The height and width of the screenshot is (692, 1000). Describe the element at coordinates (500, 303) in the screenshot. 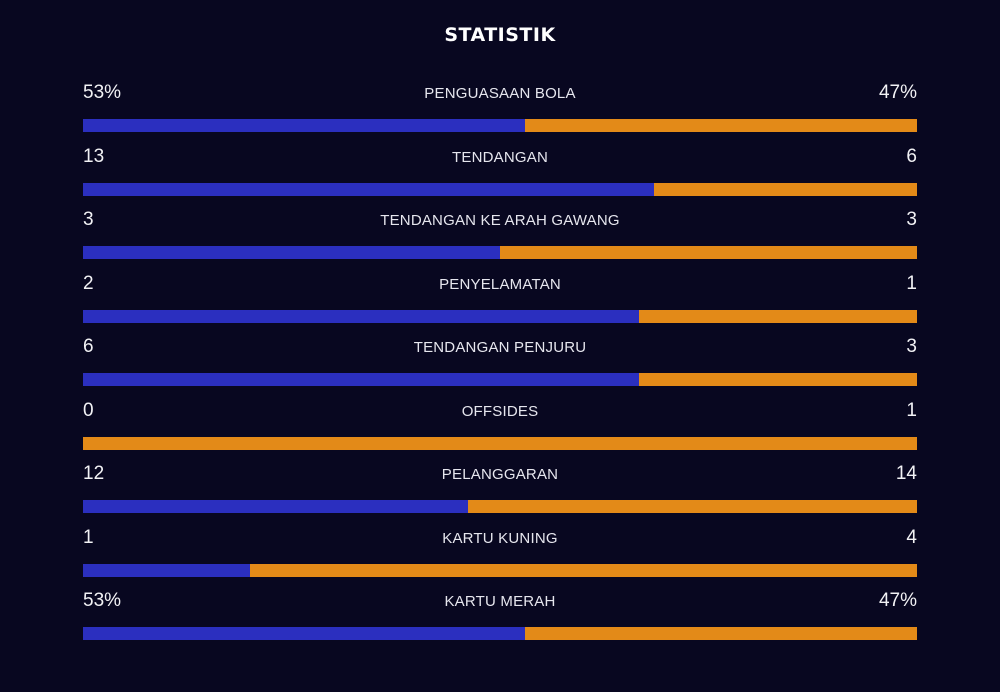

I see `stat-row: 2 PENYELAMATAN 1` at that location.